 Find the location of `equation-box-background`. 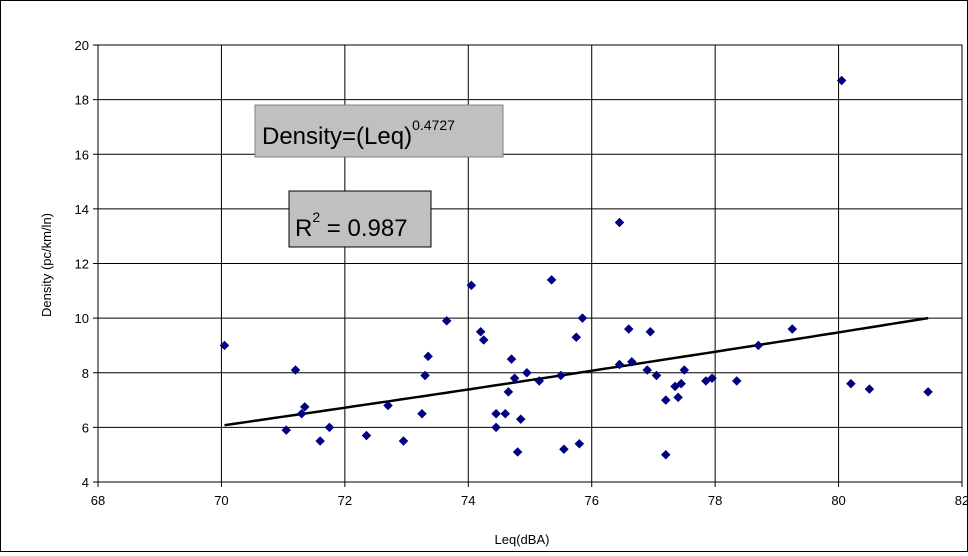

equation-box-background is located at coordinates (379, 131).